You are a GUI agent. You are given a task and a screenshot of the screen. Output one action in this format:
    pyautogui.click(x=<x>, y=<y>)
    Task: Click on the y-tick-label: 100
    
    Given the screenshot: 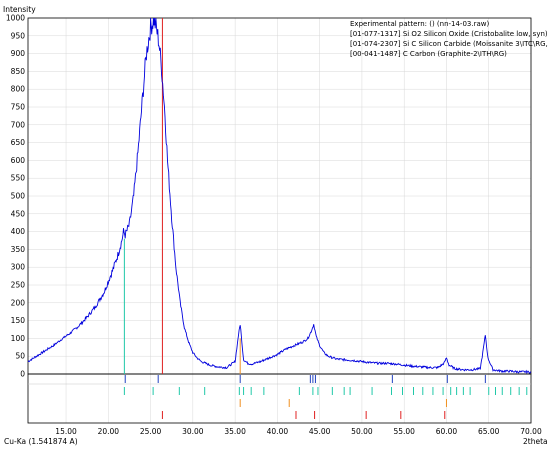 What is the action you would take?
    pyautogui.click(x=18, y=338)
    